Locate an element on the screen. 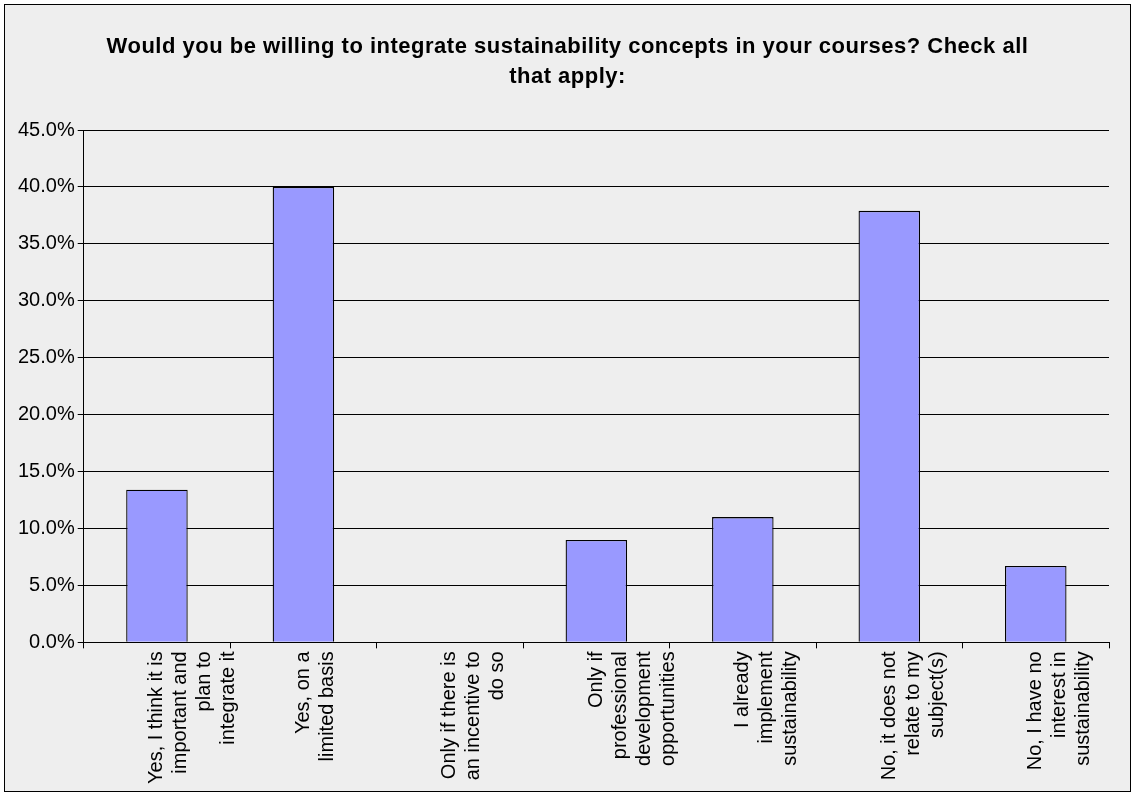 Image resolution: width=1133 pixels, height=796 pixels. y-tick-label: 45.0% is located at coordinates (46, 128).